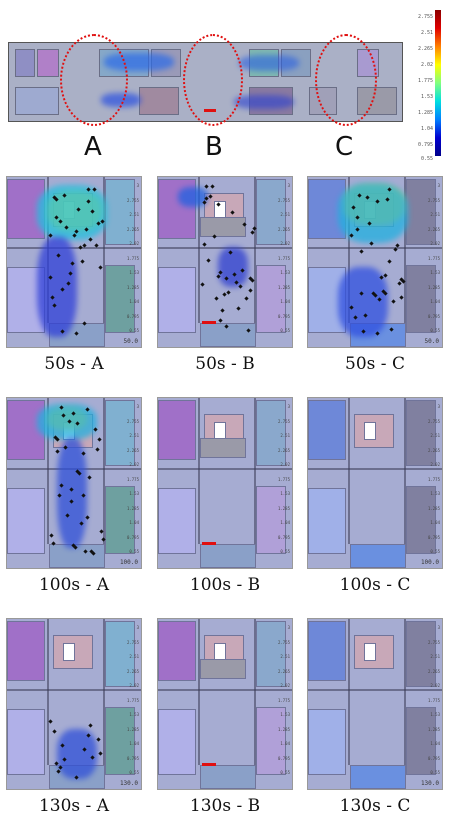  What do you see at coordinates (438, 83) in the screenshot?
I see `colorbar` at bounding box center [438, 83].